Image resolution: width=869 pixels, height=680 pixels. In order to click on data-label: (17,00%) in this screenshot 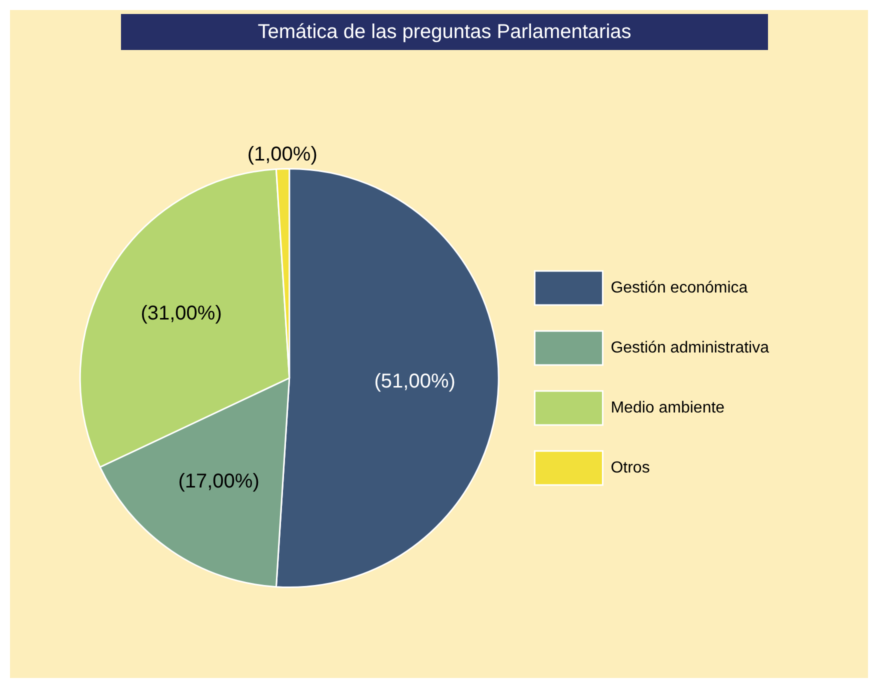, I will do `click(219, 481)`.